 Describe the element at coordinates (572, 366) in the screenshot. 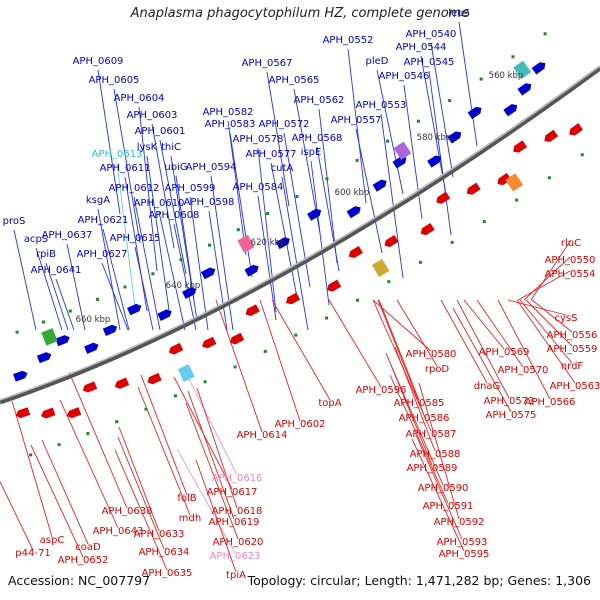

I see `gene-label-reverse: nrdF` at that location.